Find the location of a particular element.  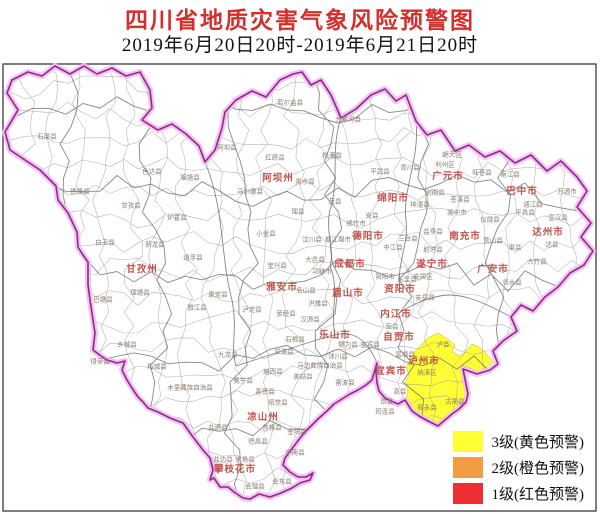

legend-item: 2级(橙色预警) is located at coordinates (518, 467).